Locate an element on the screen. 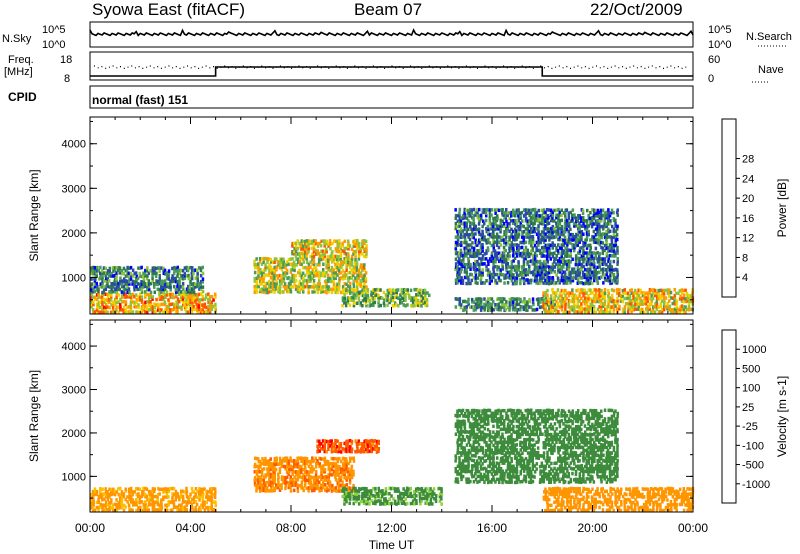 This screenshot has width=800, height=554. x-tick-label: 08:00 is located at coordinates (291, 528).